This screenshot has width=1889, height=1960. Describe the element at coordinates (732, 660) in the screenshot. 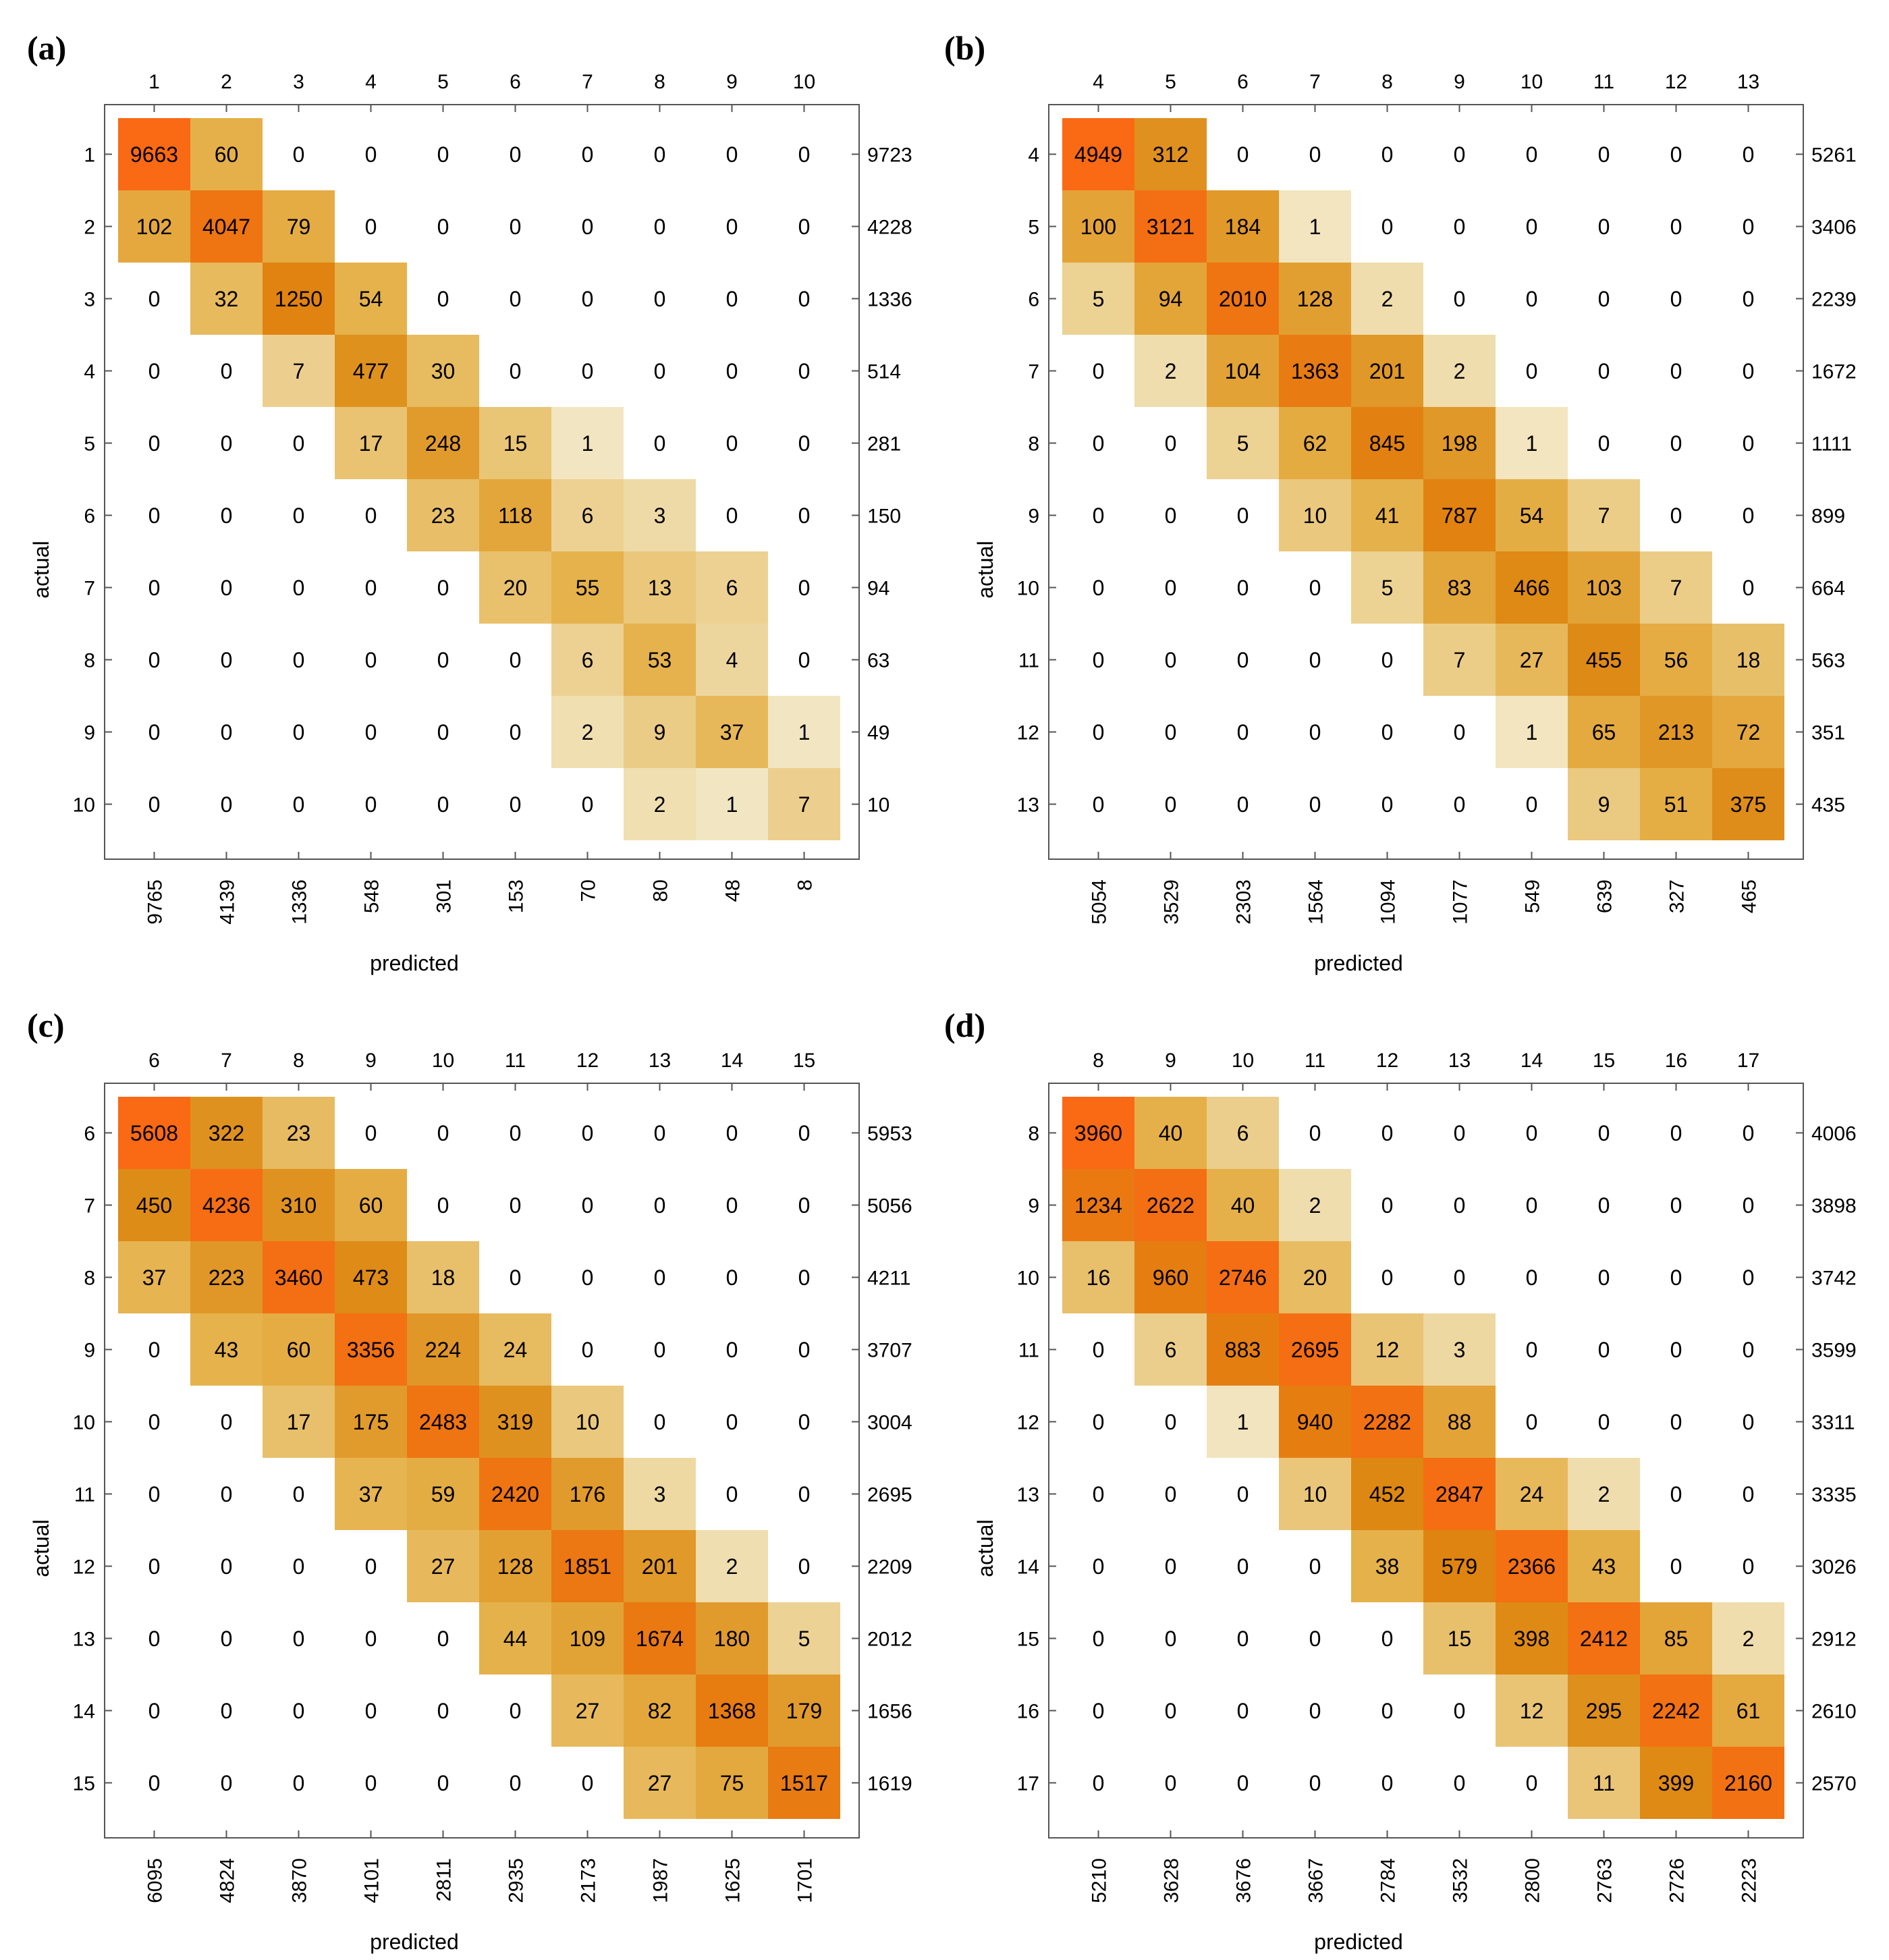

I see `cell-value-label: 4` at that location.